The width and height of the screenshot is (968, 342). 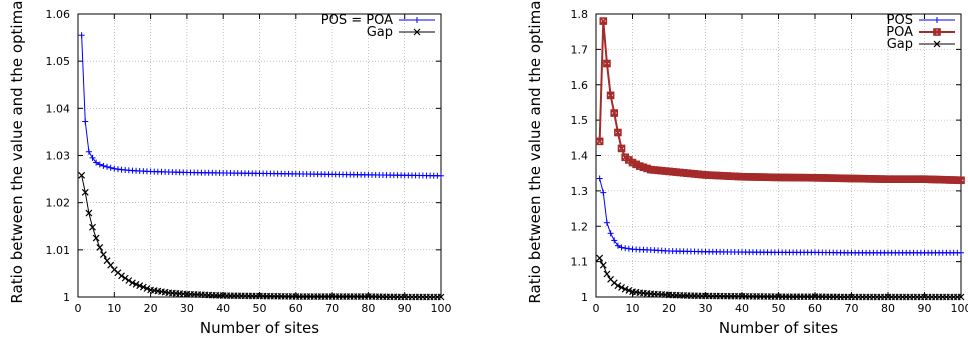 What do you see at coordinates (58, 61) in the screenshot?
I see `y-tick-label: 1.05` at bounding box center [58, 61].